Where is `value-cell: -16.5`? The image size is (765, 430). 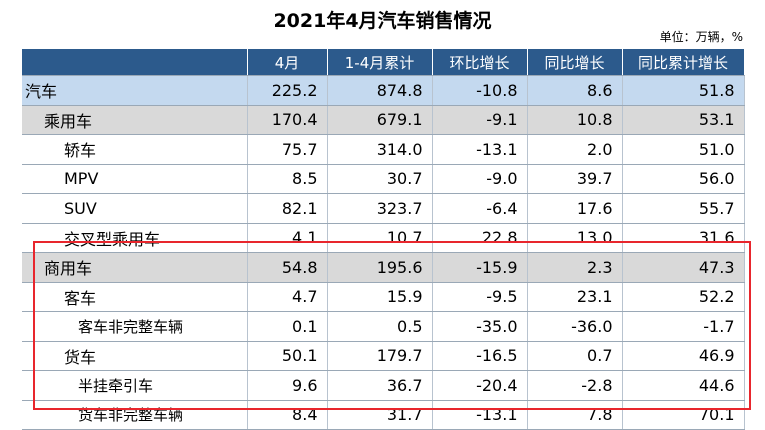
value-cell: -16.5 is located at coordinates (480, 356).